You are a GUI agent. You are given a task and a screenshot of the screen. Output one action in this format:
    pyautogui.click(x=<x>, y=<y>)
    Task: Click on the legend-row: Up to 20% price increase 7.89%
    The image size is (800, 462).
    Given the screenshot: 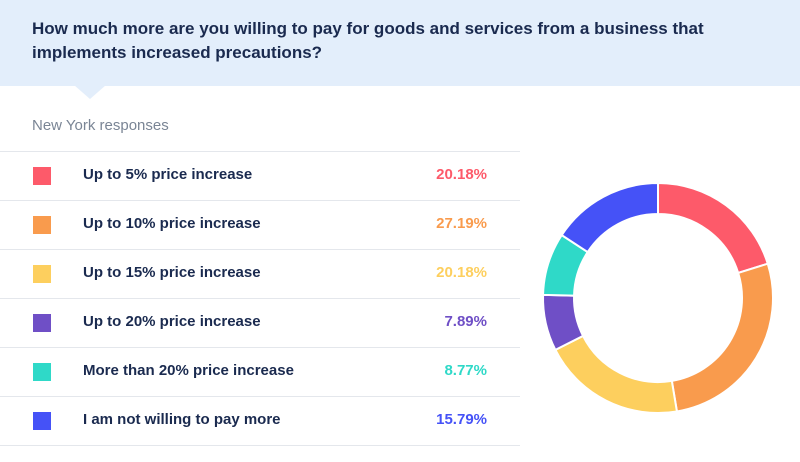 What is the action you would take?
    pyautogui.click(x=260, y=323)
    